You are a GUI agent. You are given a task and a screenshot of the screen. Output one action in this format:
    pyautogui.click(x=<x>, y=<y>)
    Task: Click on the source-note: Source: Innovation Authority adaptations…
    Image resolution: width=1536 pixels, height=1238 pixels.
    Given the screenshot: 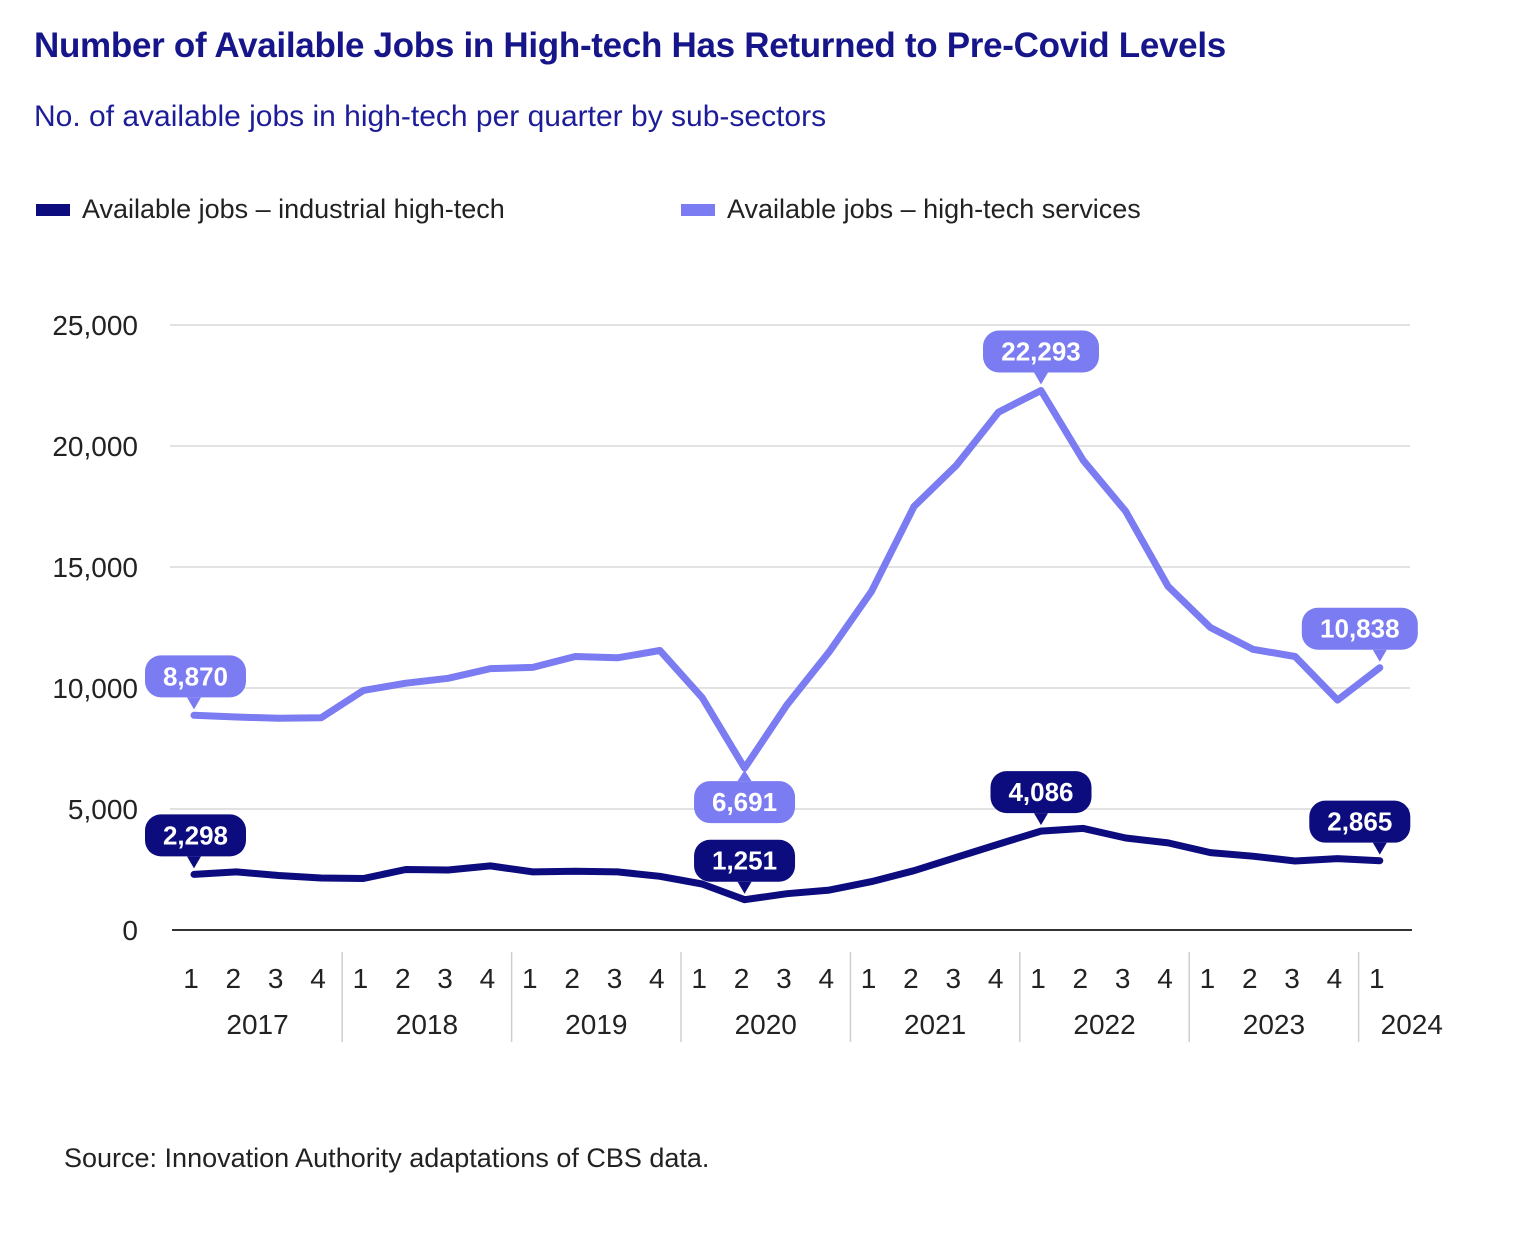 What is the action you would take?
    pyautogui.click(x=387, y=1158)
    